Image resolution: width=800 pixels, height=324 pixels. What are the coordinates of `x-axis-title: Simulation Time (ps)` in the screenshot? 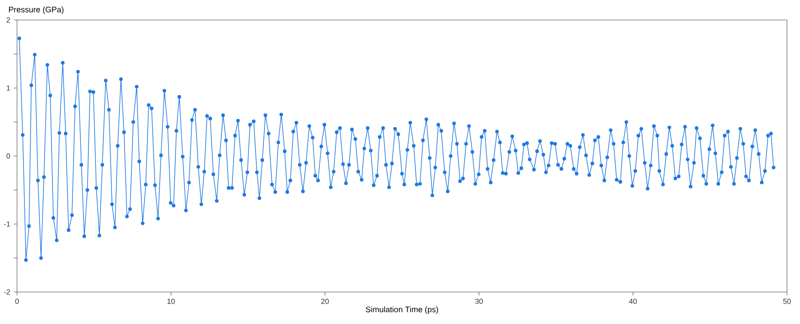 It's located at (402, 310).